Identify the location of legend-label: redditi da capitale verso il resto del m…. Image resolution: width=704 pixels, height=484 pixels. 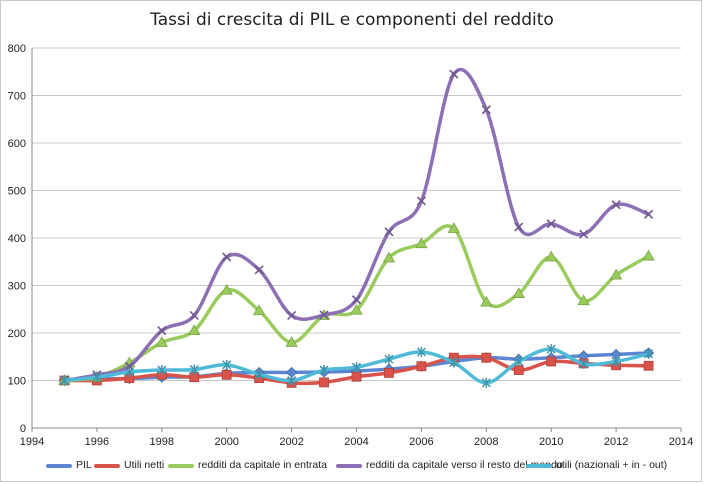
(464, 465).